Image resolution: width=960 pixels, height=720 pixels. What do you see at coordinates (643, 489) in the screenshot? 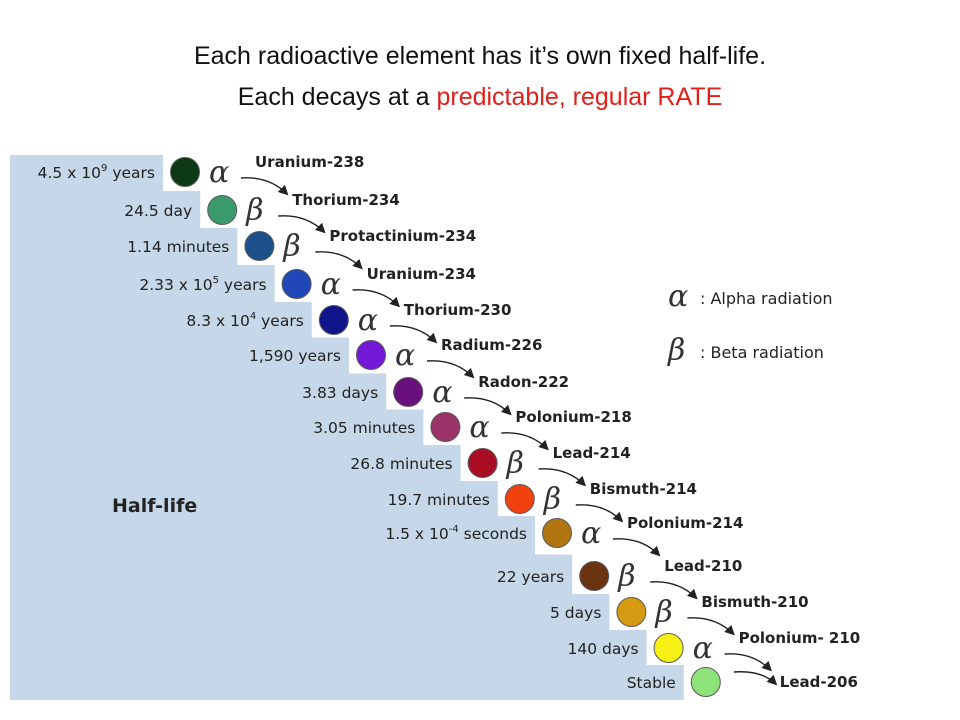
I see `element-name: Bismuth-214` at bounding box center [643, 489].